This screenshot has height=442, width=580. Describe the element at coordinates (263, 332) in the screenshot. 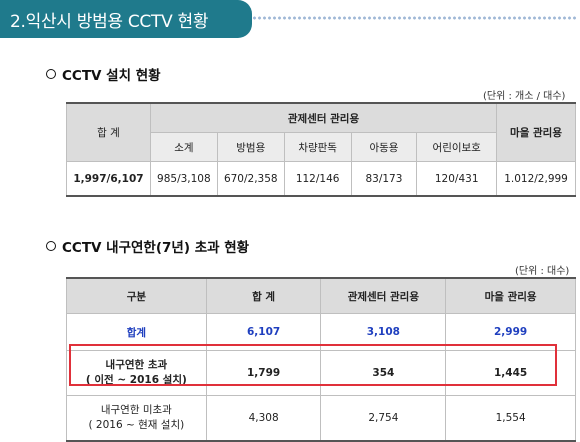

I see `sum-total: 6,107` at that location.